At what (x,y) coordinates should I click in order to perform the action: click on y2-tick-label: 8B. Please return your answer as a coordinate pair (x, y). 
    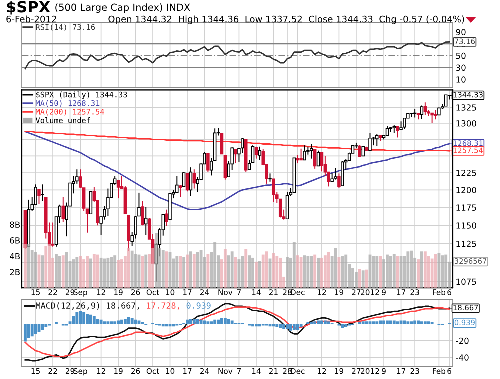
    Looking at the image, I should click on (15, 225).